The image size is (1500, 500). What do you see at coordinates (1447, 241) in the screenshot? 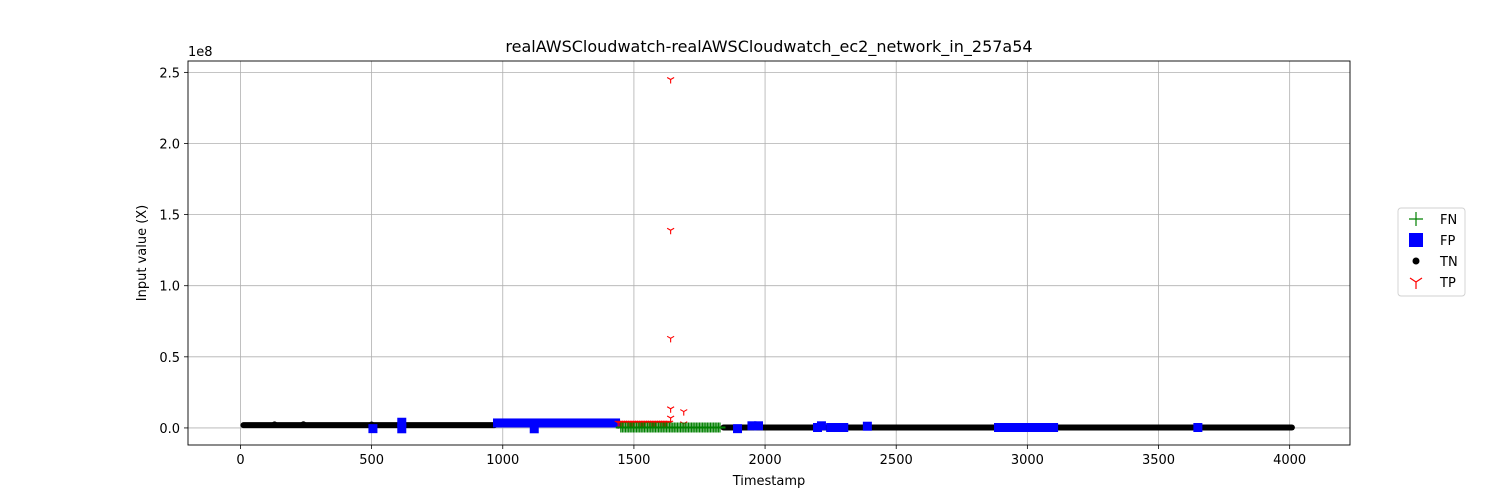
I see `legend-label: FP` at bounding box center [1447, 241].